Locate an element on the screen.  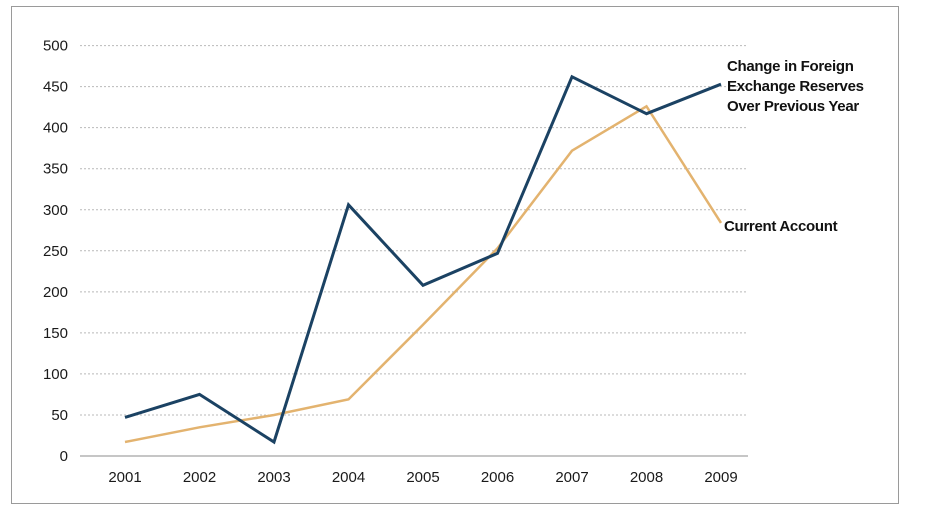
y-tick-label: 350 is located at coordinates (55, 169).